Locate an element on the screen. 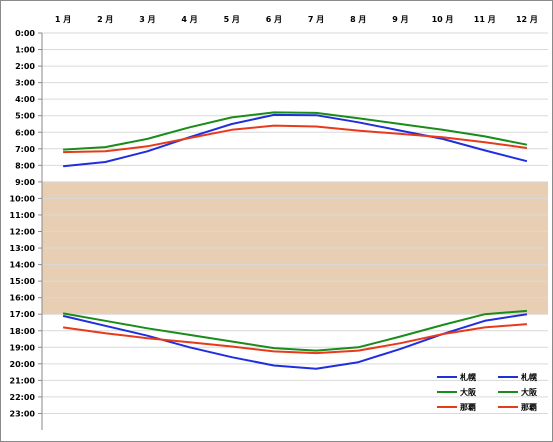  y-tick-label: 6:00 is located at coordinates (25, 132).